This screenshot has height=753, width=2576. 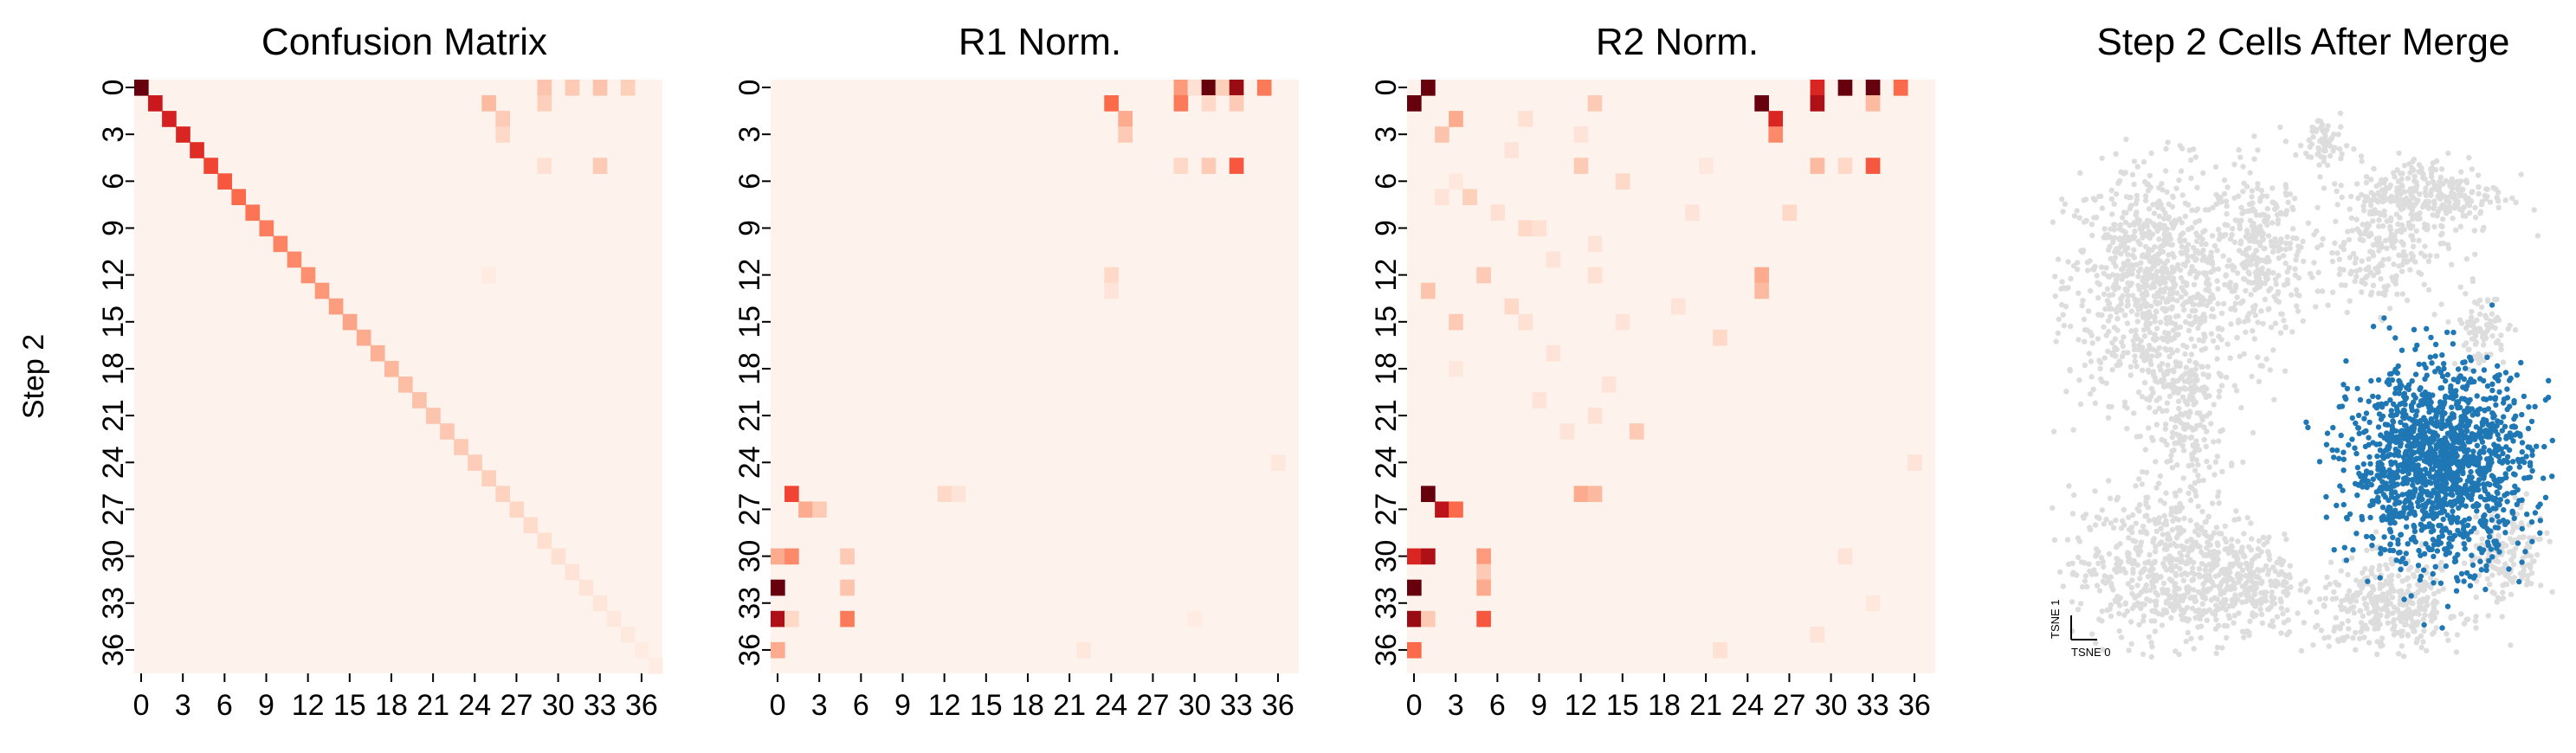 I want to click on x-tick-label: 18, so click(x=1665, y=705).